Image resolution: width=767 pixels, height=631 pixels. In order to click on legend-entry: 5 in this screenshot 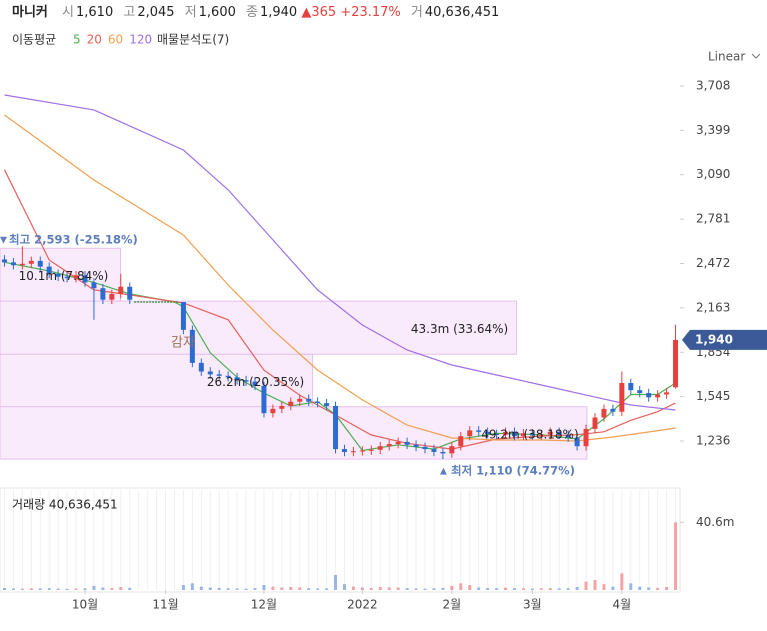, I will do `click(77, 40)`.